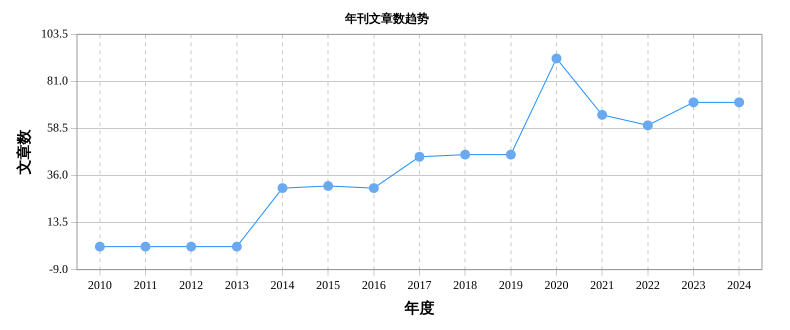 This screenshot has height=330, width=790. I want to click on y-tick-label: 58.5, so click(57, 127).